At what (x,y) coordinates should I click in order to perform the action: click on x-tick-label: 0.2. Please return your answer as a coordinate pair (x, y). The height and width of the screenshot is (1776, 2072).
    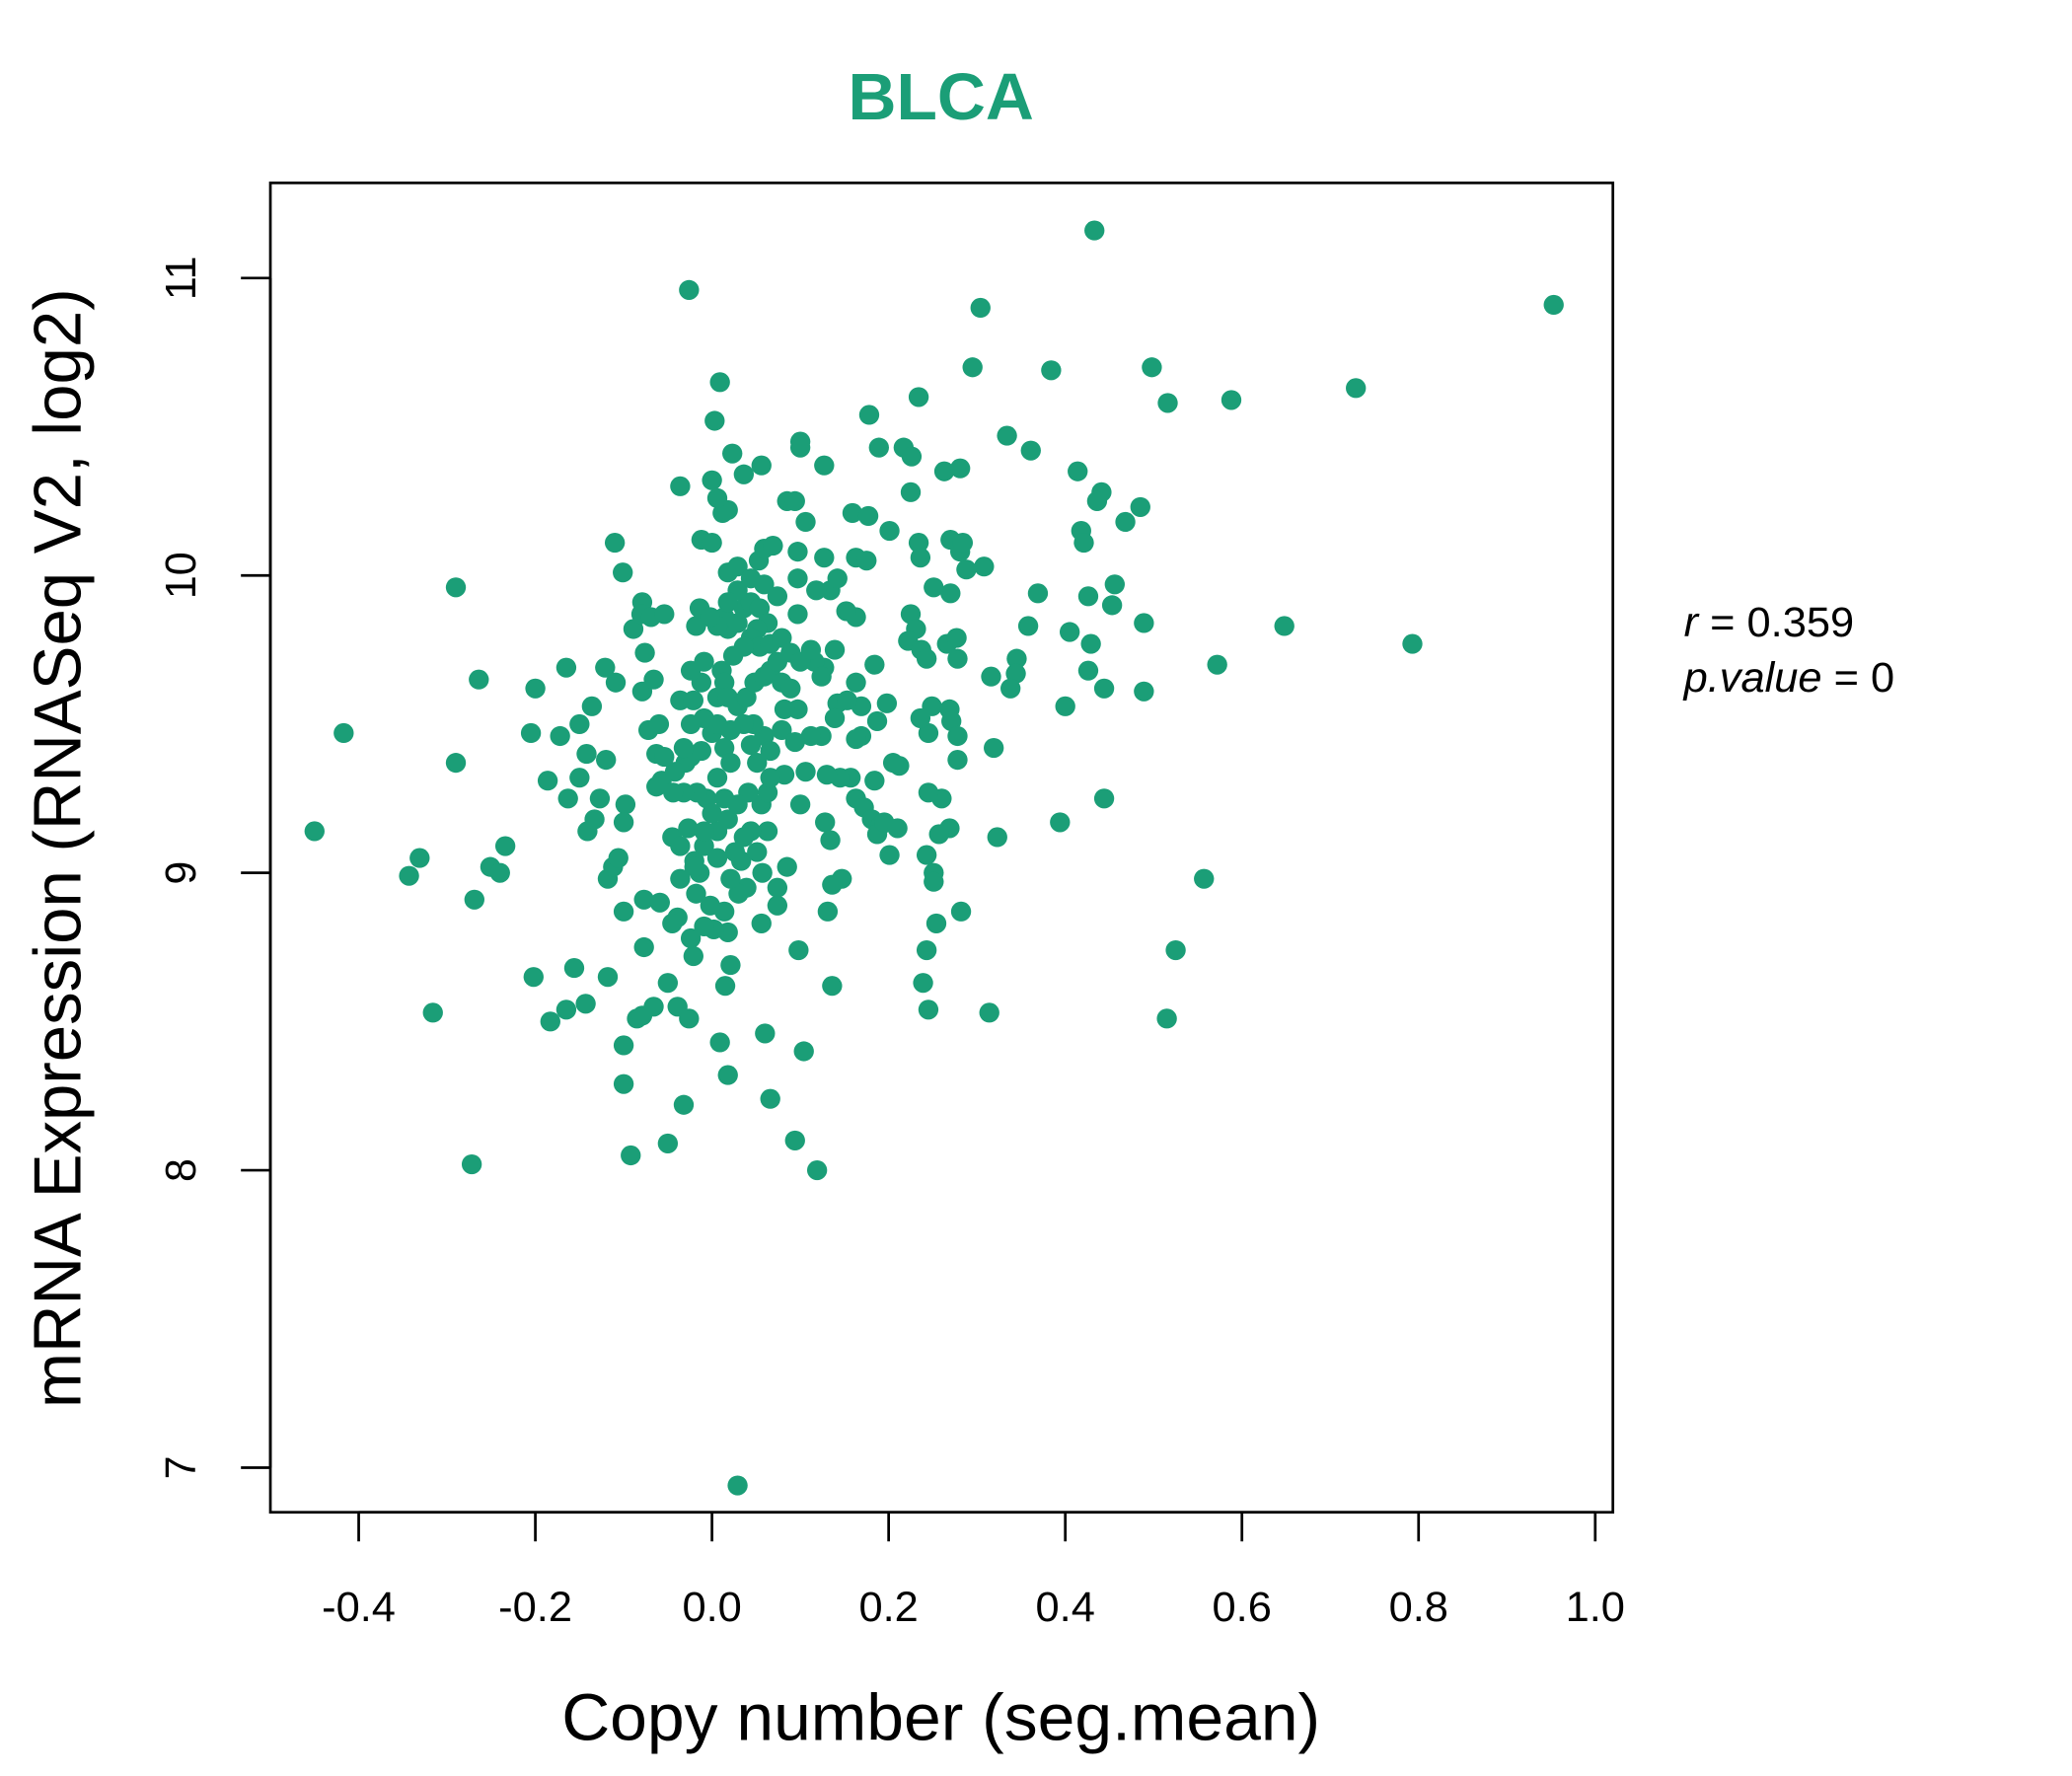
    Looking at the image, I should click on (888, 1608).